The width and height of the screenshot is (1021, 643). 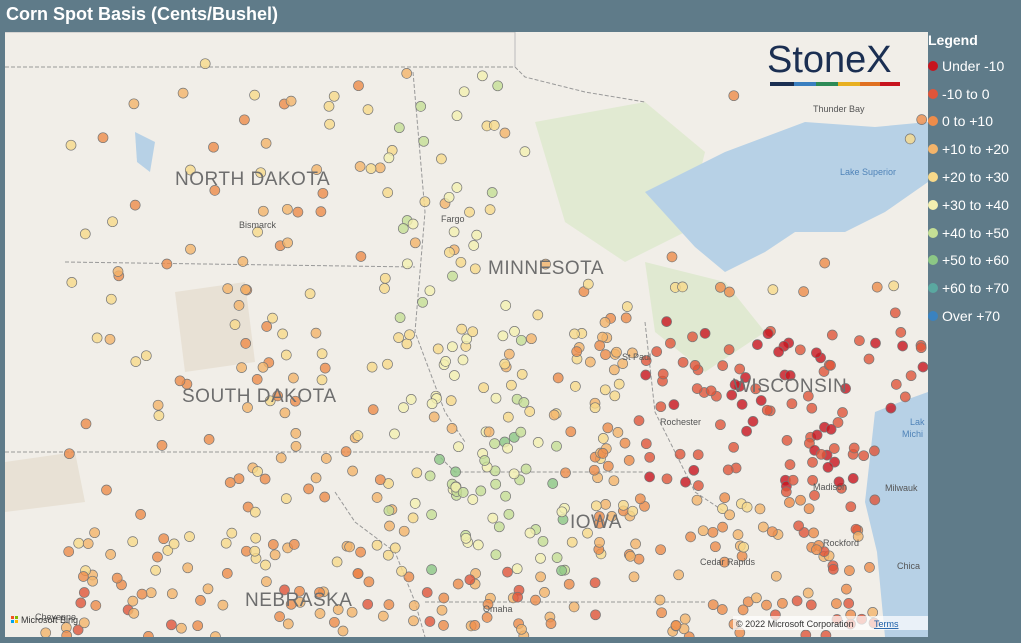 I want to click on legend-item: +60 to +70, so click(x=974, y=288).